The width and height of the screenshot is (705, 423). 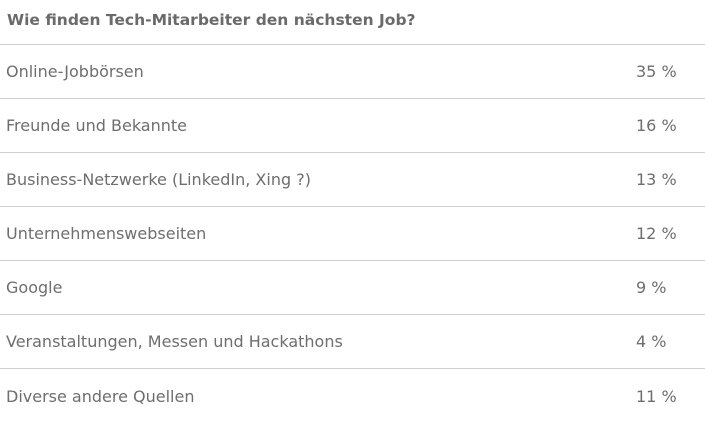 What do you see at coordinates (75, 71) in the screenshot?
I see `row-label: Online-Jobbörsen` at bounding box center [75, 71].